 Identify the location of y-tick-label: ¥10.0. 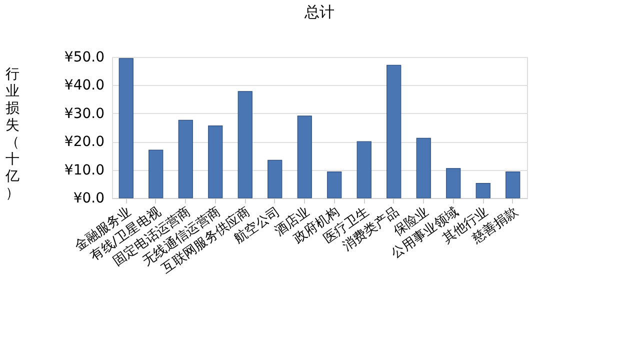
(84, 170).